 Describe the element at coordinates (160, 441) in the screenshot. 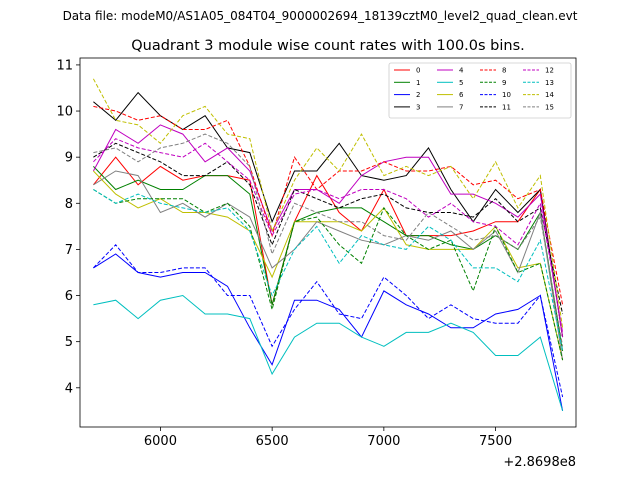

I see `x-tick-label: 6000` at that location.